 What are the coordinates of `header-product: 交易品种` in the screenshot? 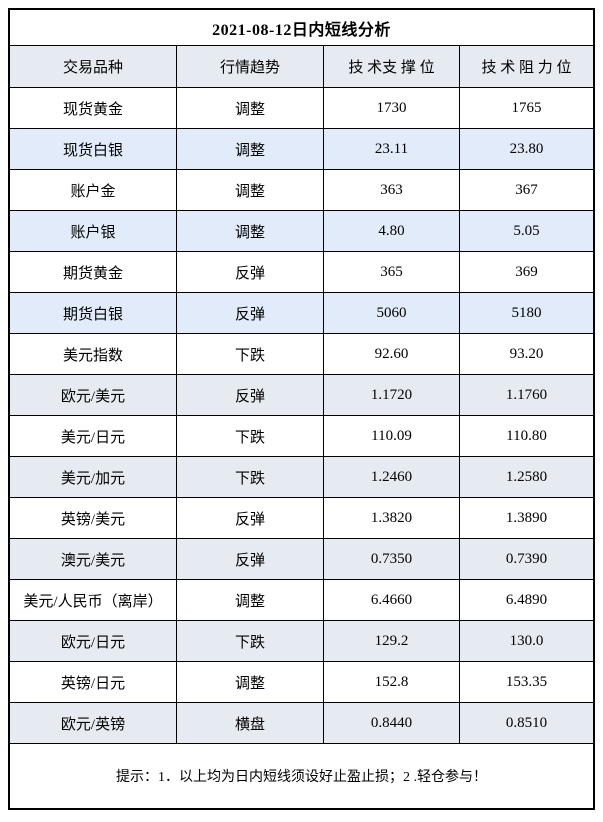 It's located at (93, 66).